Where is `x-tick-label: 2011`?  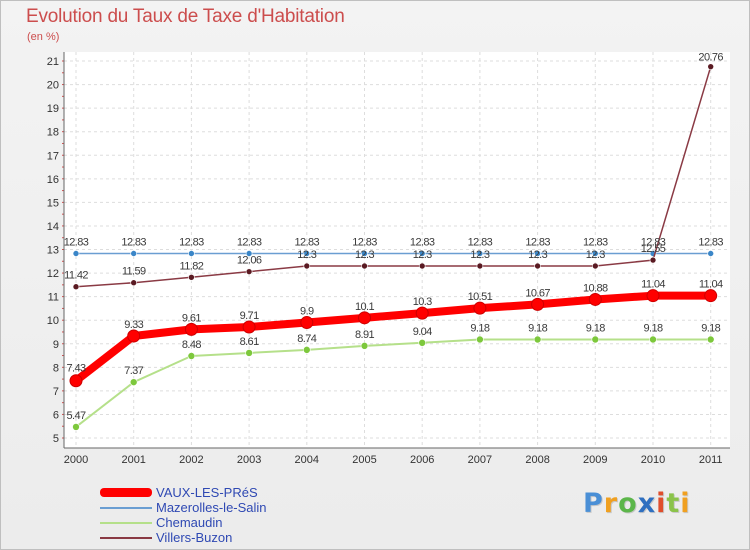
x-tick-label: 2011 is located at coordinates (711, 460).